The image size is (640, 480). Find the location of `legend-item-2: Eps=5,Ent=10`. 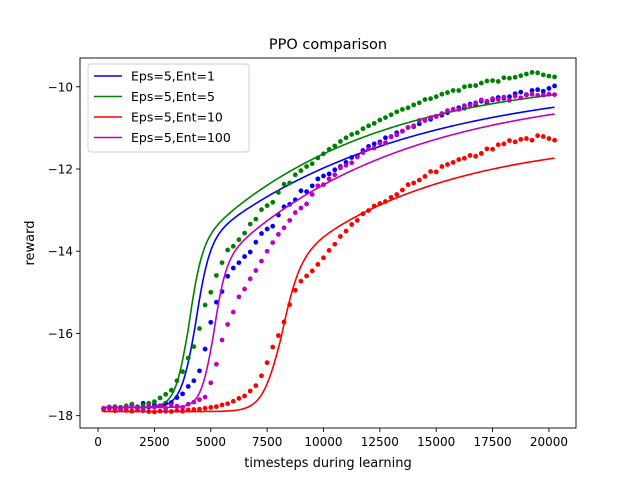

legend-item-2: Eps=5,Ent=10 is located at coordinates (158, 117).